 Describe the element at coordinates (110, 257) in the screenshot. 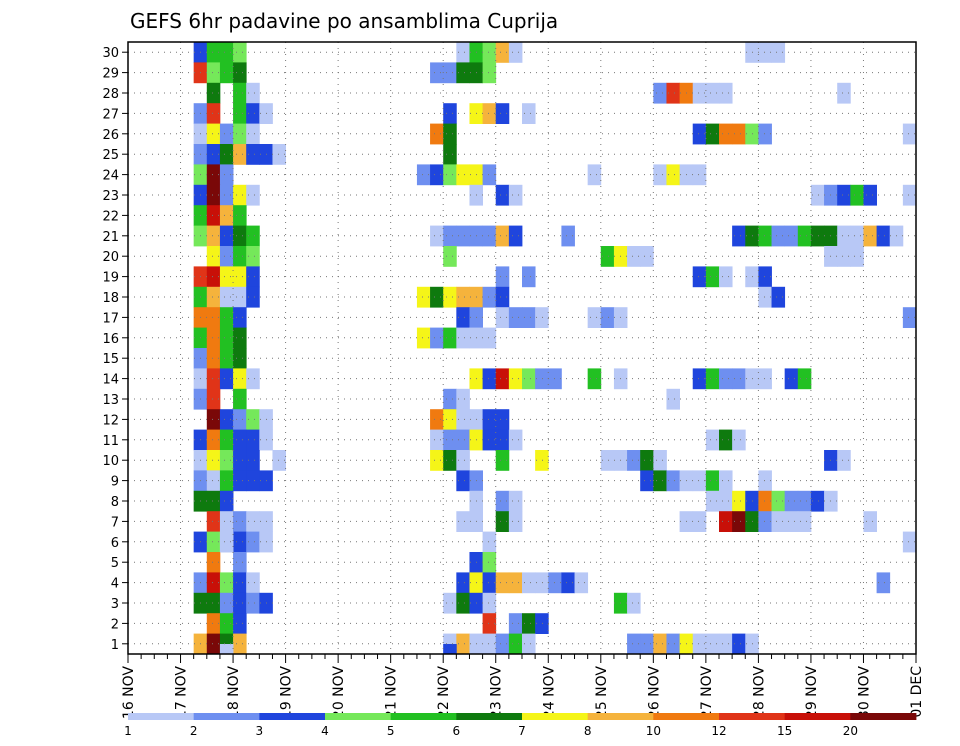

I see `y-tick-label: 20` at that location.